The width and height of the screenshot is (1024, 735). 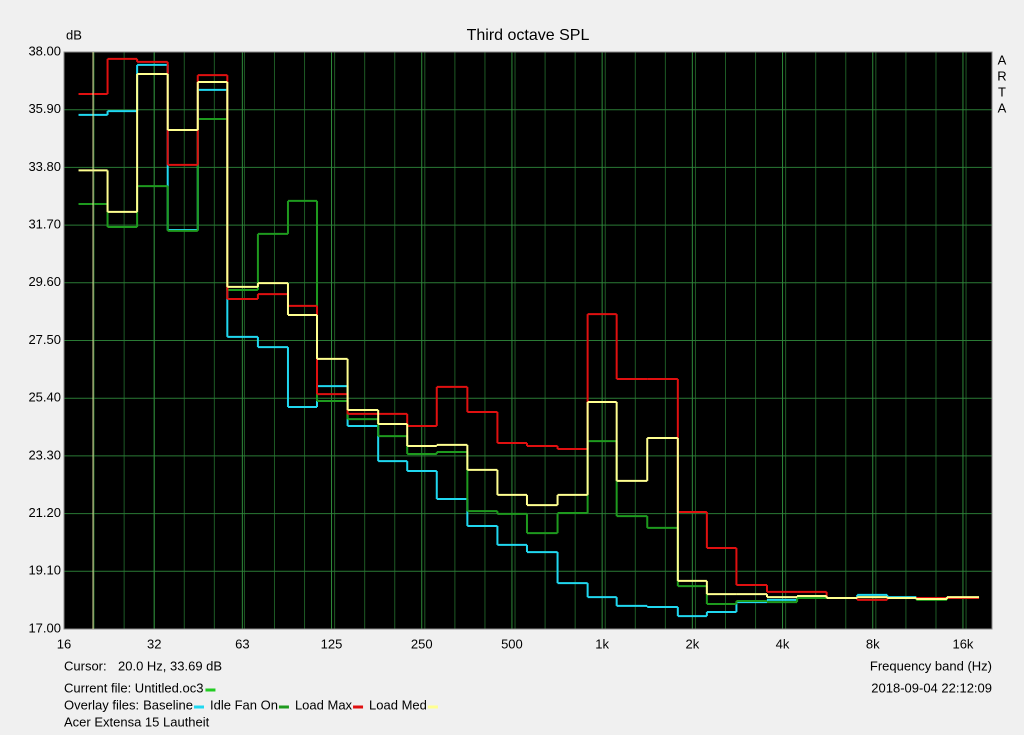 What do you see at coordinates (1001, 75) in the screenshot?
I see `svg-text: R` at bounding box center [1001, 75].